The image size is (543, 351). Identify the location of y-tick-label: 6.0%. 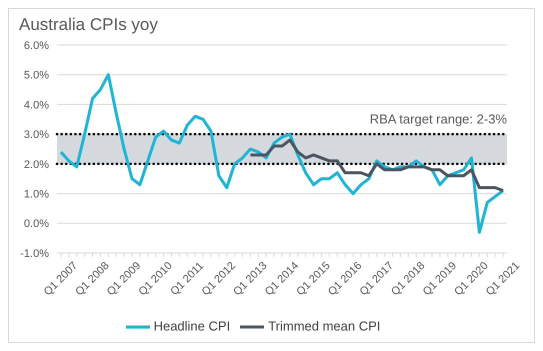
(37, 46).